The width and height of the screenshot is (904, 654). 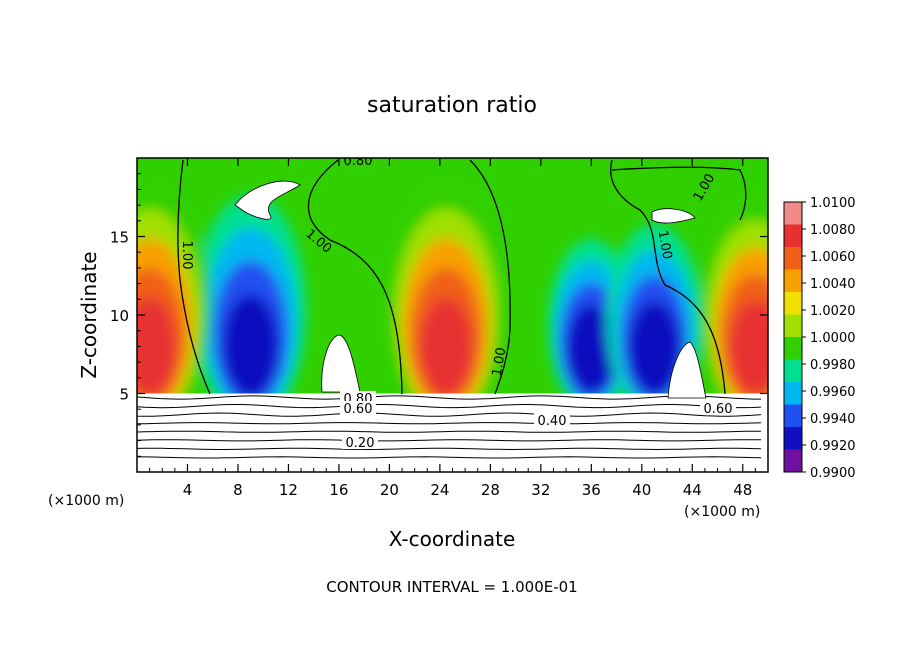 What do you see at coordinates (833, 473) in the screenshot?
I see `colorbar-label-10: 0.9900` at bounding box center [833, 473].